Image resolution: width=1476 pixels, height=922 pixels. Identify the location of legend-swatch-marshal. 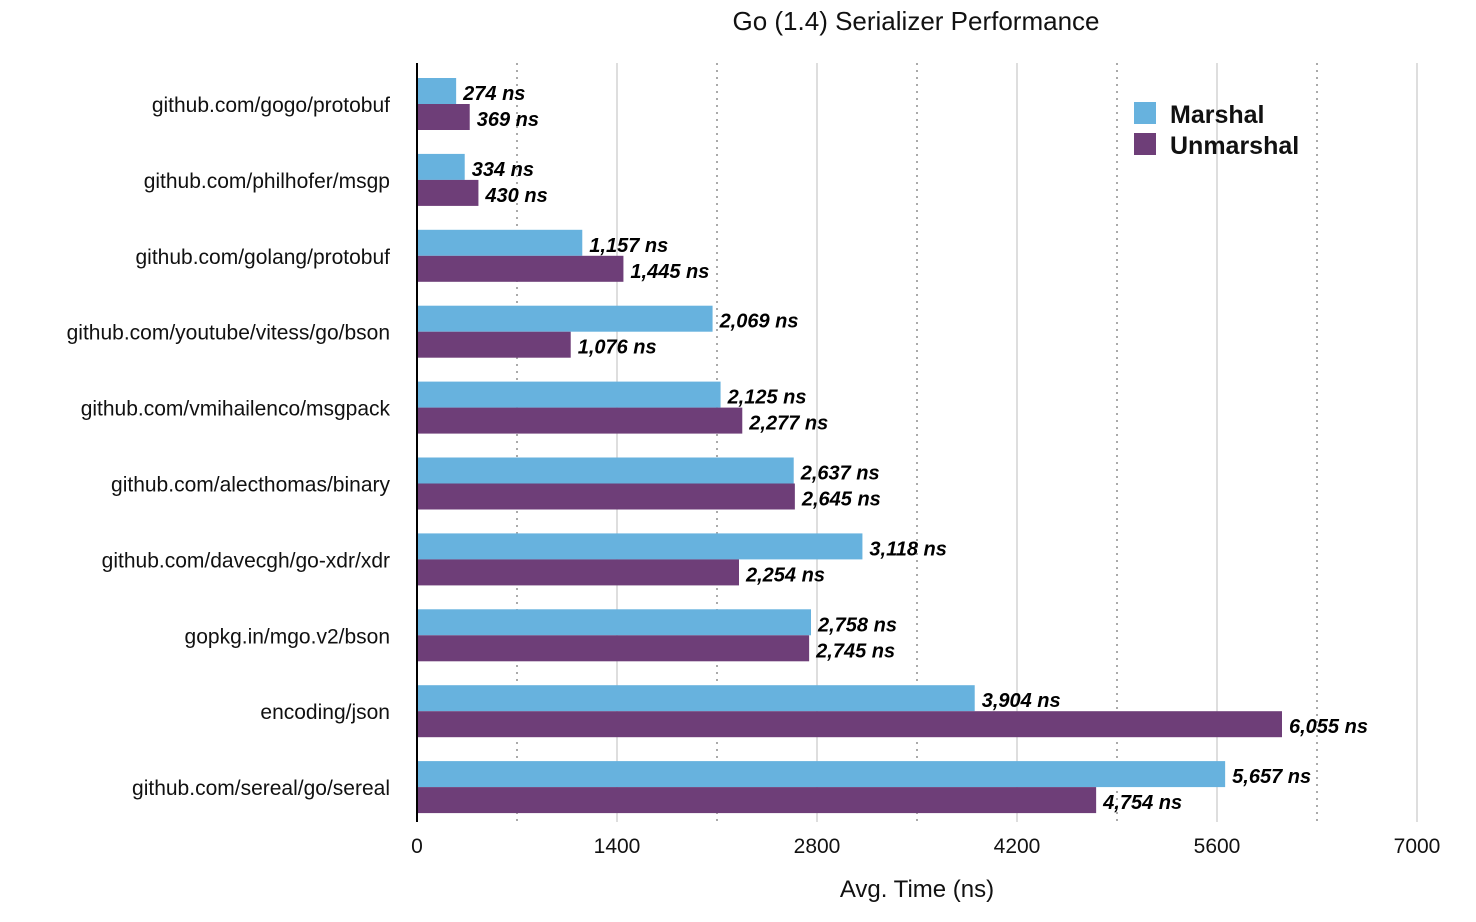
(1145, 113).